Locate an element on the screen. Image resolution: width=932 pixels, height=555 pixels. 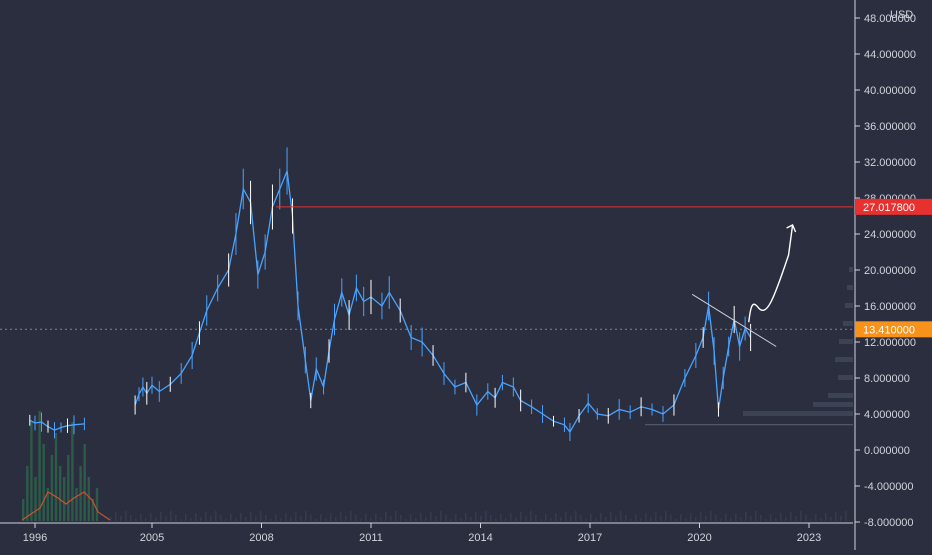
resistance-price-badge is located at coordinates (893, 206).